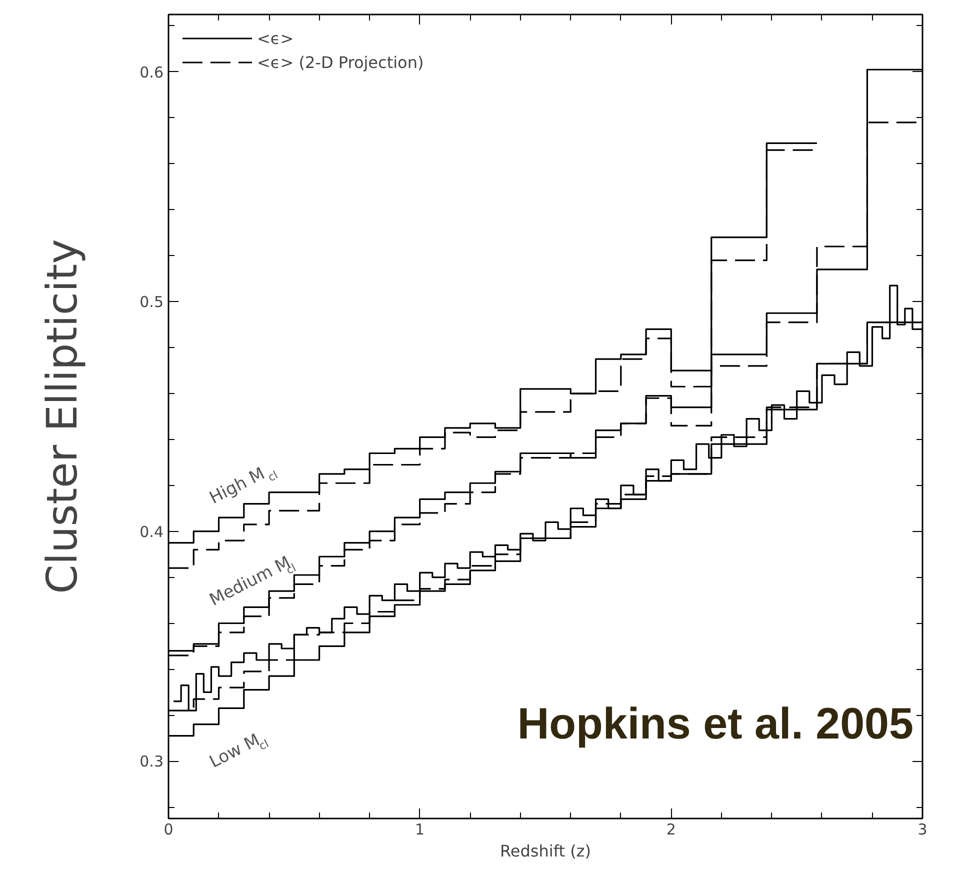 This screenshot has width=960, height=882. What do you see at coordinates (715, 724) in the screenshot?
I see `annotation: Hopkins et al. 2005` at bounding box center [715, 724].